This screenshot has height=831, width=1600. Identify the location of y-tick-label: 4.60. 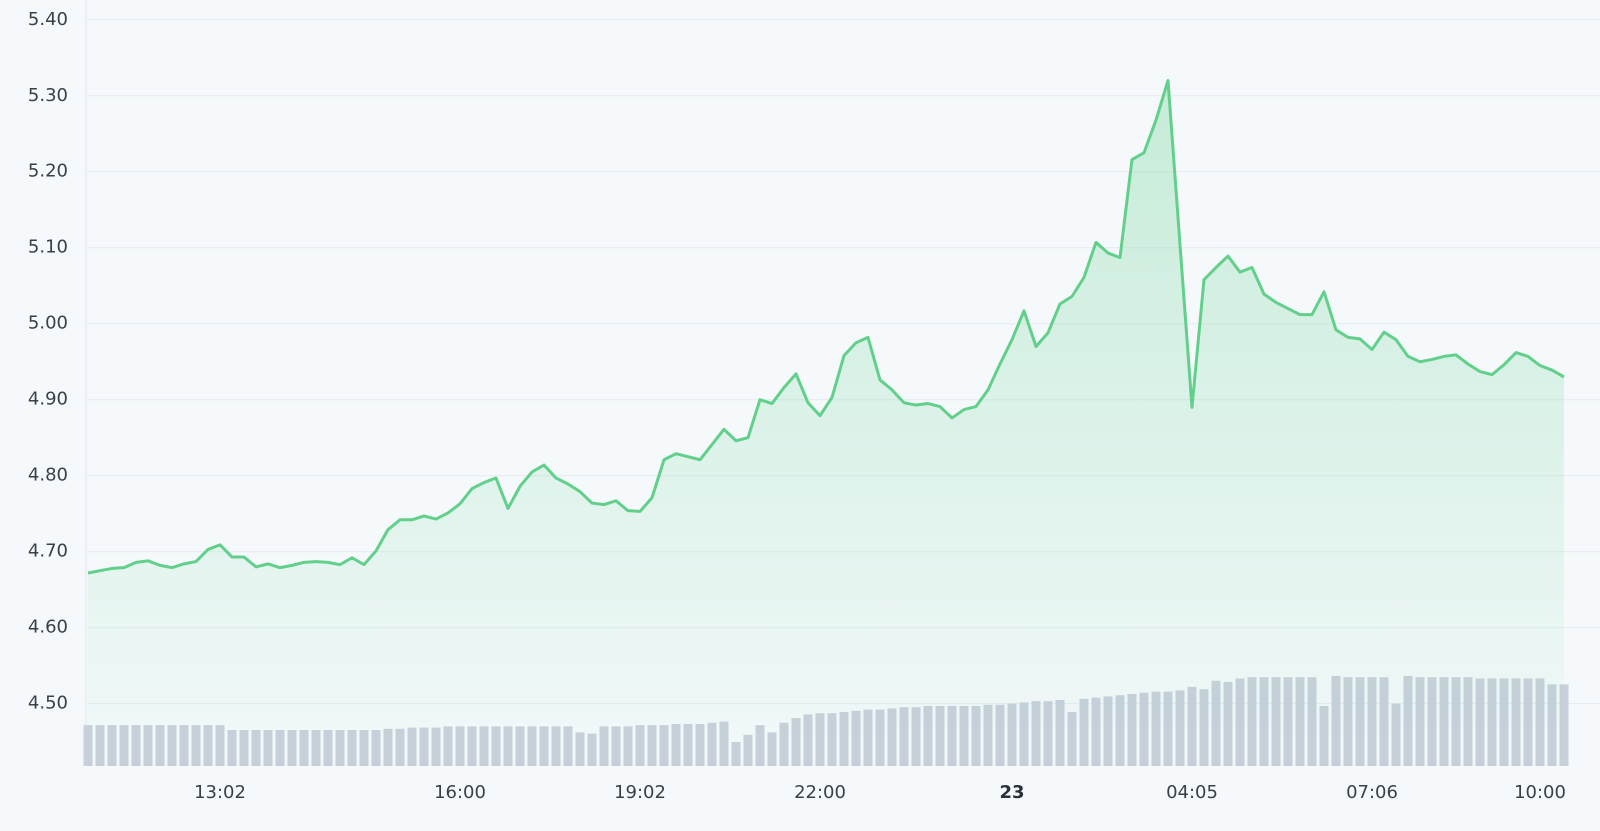
(48, 627).